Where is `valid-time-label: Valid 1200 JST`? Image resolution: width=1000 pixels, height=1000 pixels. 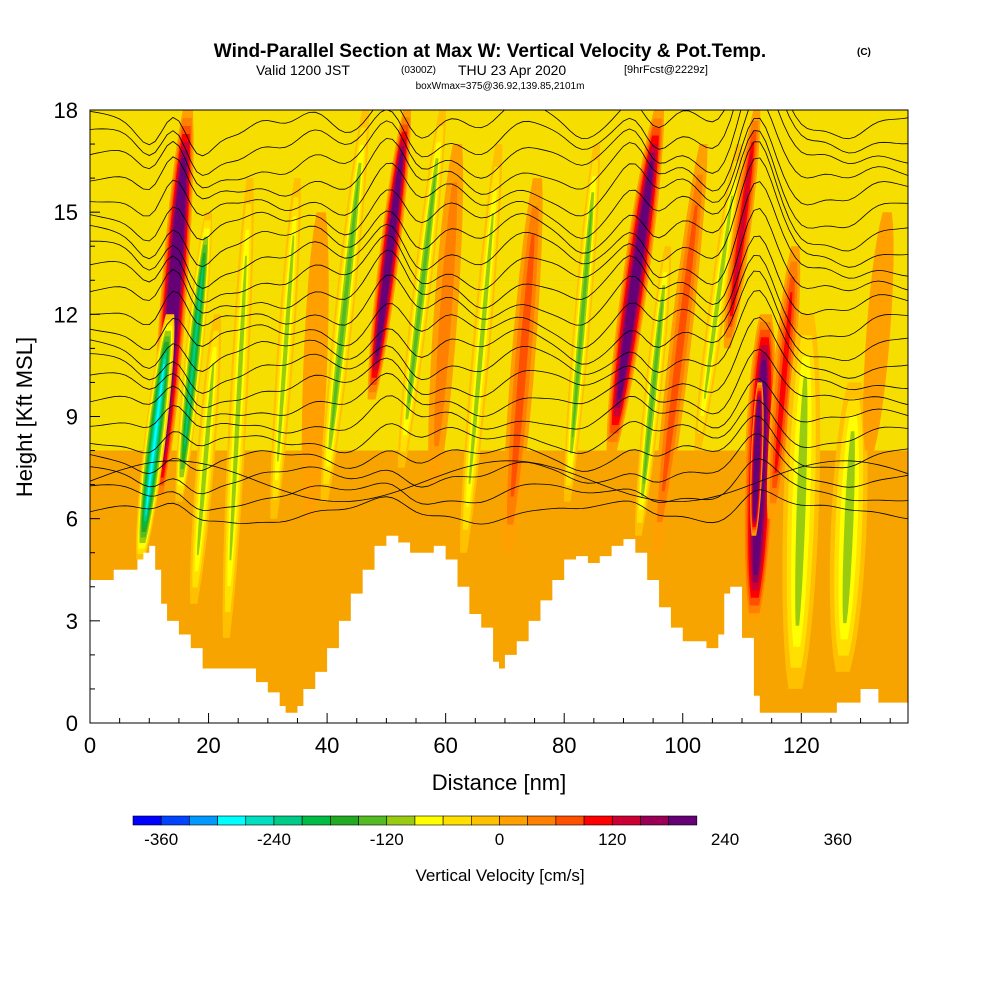 valid-time-label: Valid 1200 JST is located at coordinates (303, 70).